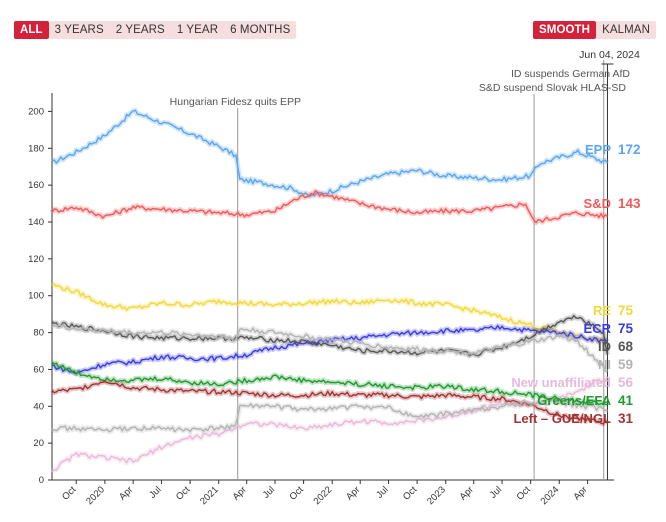  What do you see at coordinates (565, 30) in the screenshot?
I see `mode-button-smooth: SMOOTH` at bounding box center [565, 30].